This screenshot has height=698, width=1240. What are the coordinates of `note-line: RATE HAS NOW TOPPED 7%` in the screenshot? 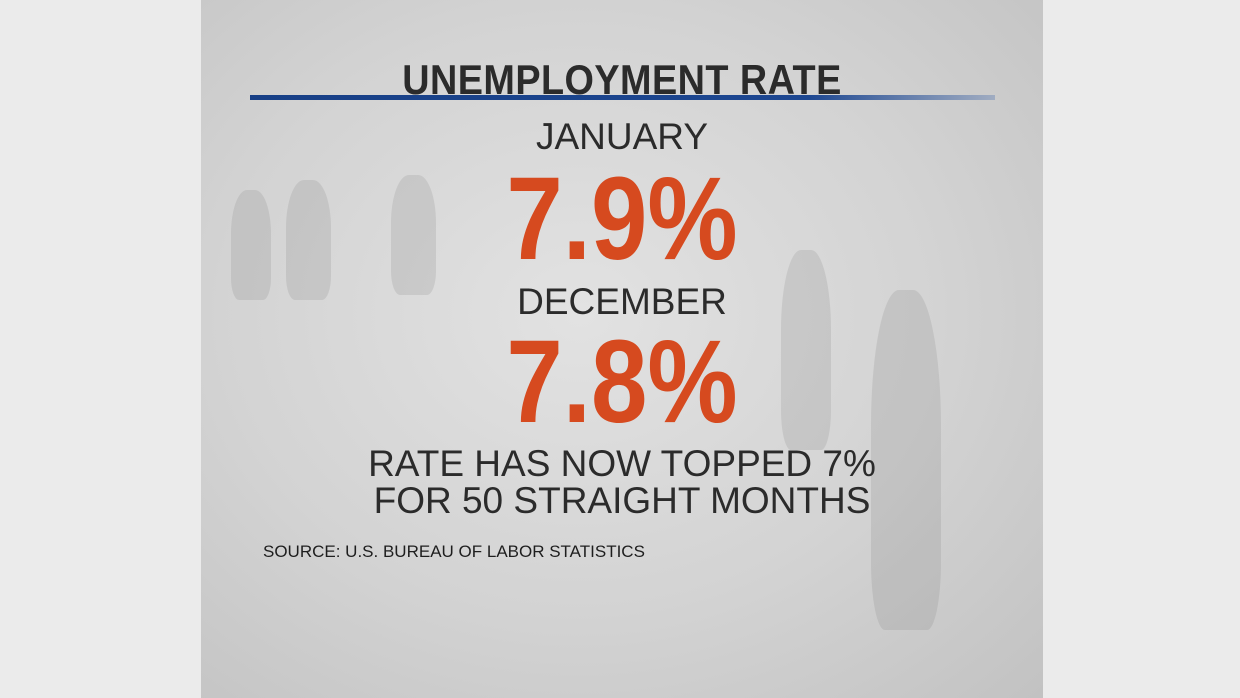 It's located at (622, 463).